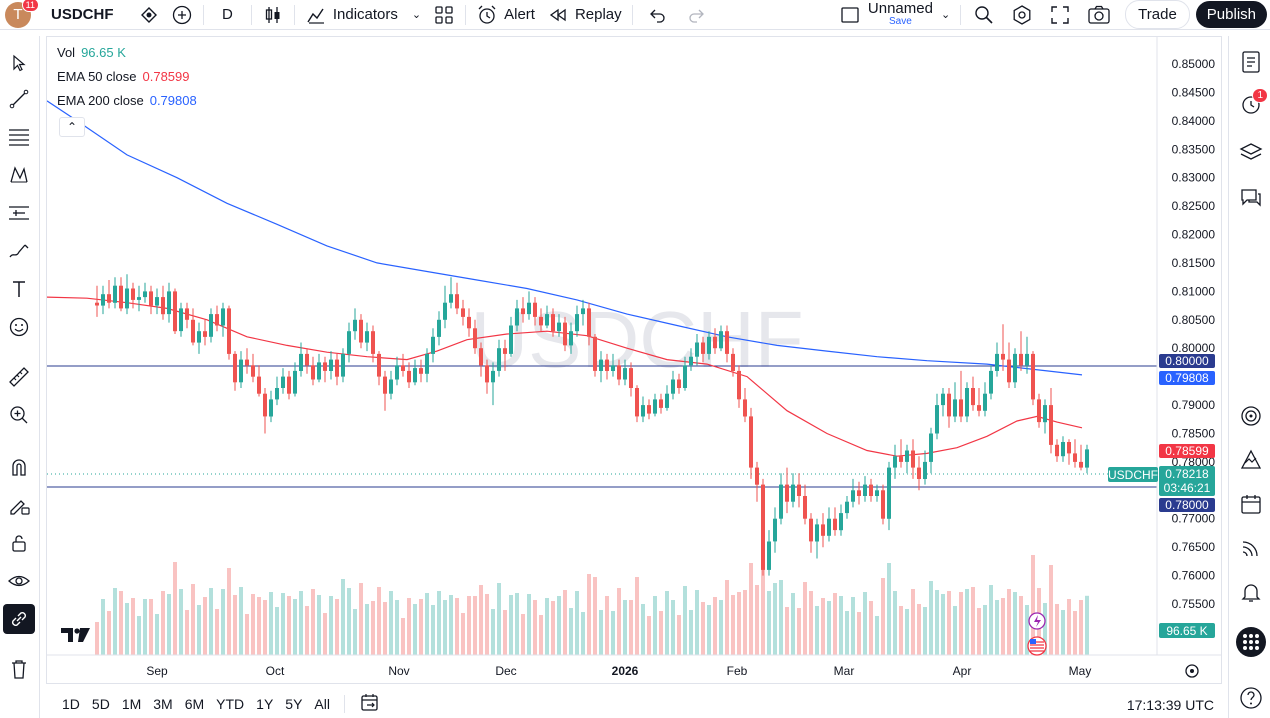  What do you see at coordinates (227, 14) in the screenshot?
I see `interval-selector: D` at bounding box center [227, 14].